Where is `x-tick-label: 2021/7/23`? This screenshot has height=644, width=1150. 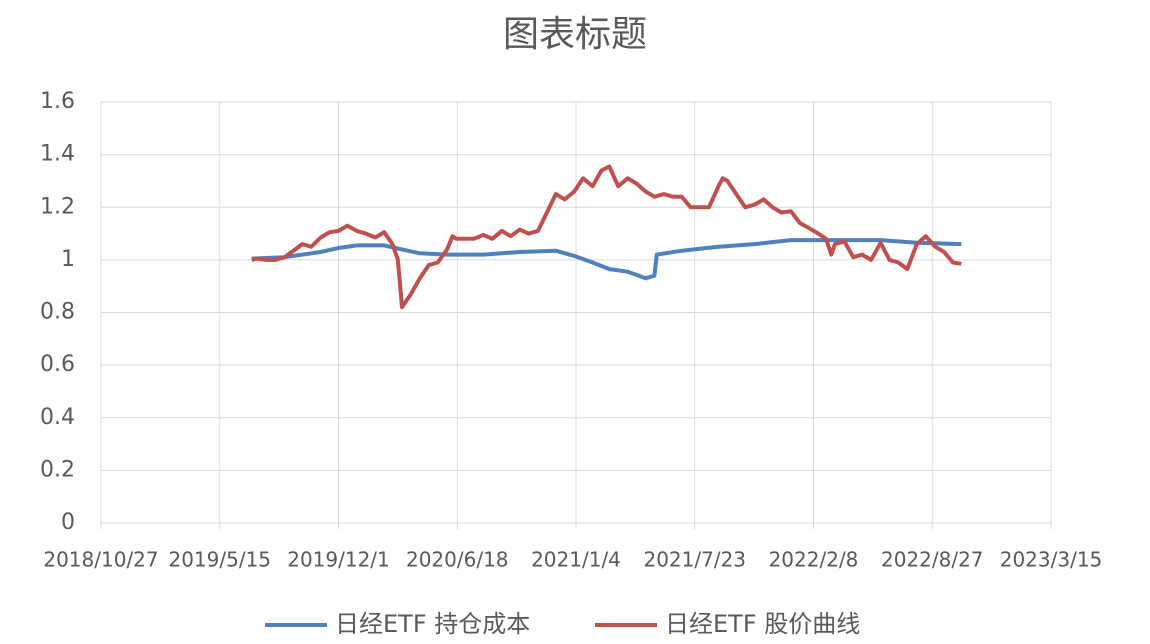
x-tick-label: 2021/7/23 is located at coordinates (694, 560).